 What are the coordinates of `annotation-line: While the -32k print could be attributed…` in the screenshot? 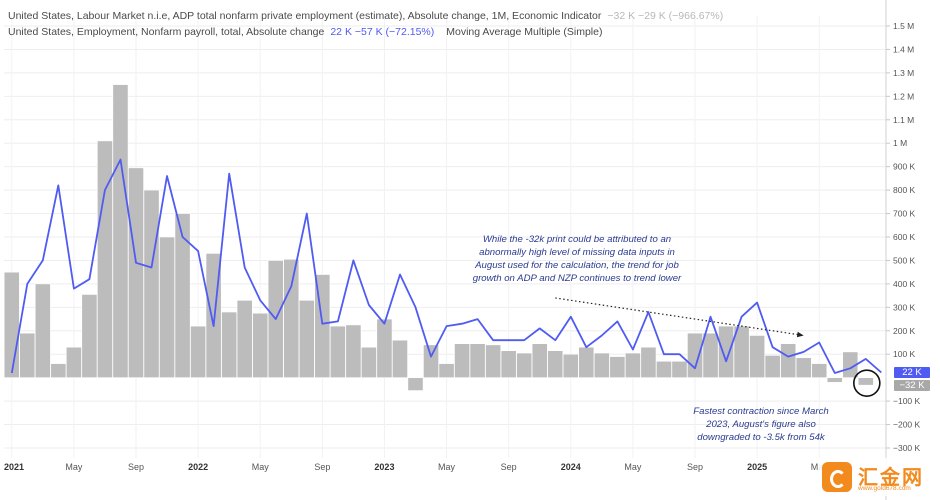 It's located at (577, 239).